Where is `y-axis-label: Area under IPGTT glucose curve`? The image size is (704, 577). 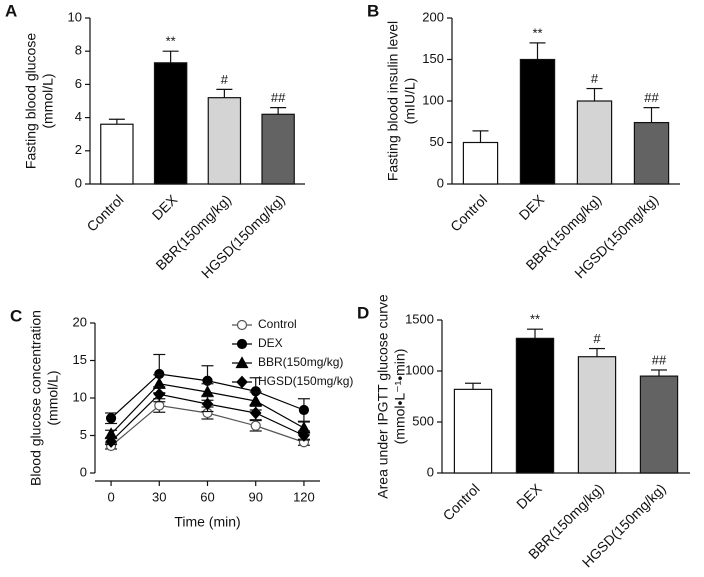
y-axis-label: Area under IPGTT glucose curve is located at coordinates (383, 396).